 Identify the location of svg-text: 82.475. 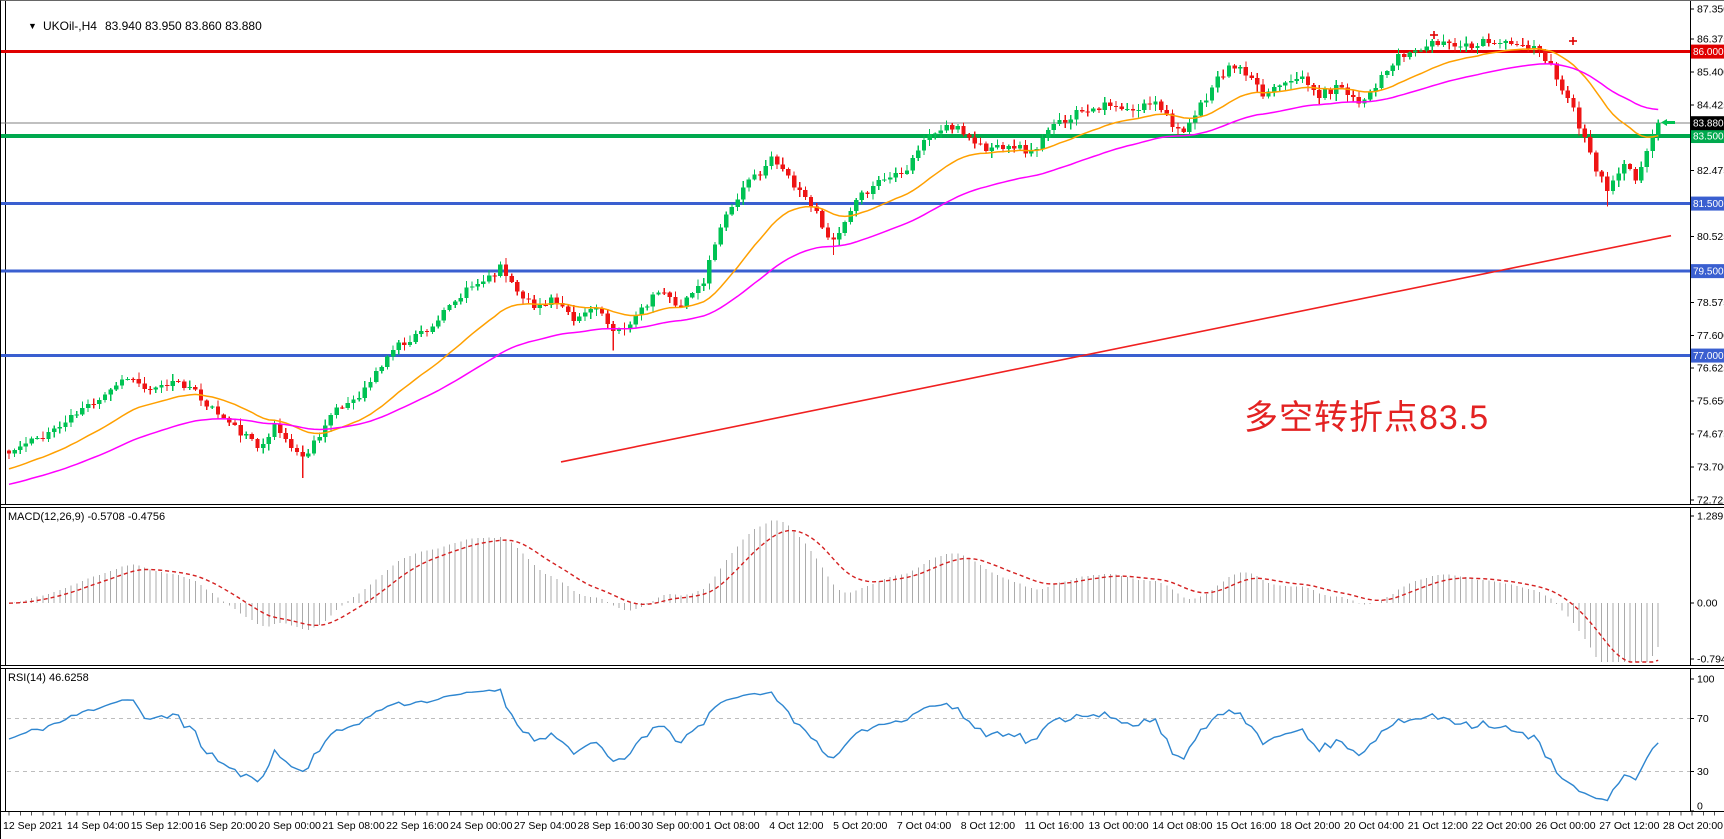
(1710, 171).